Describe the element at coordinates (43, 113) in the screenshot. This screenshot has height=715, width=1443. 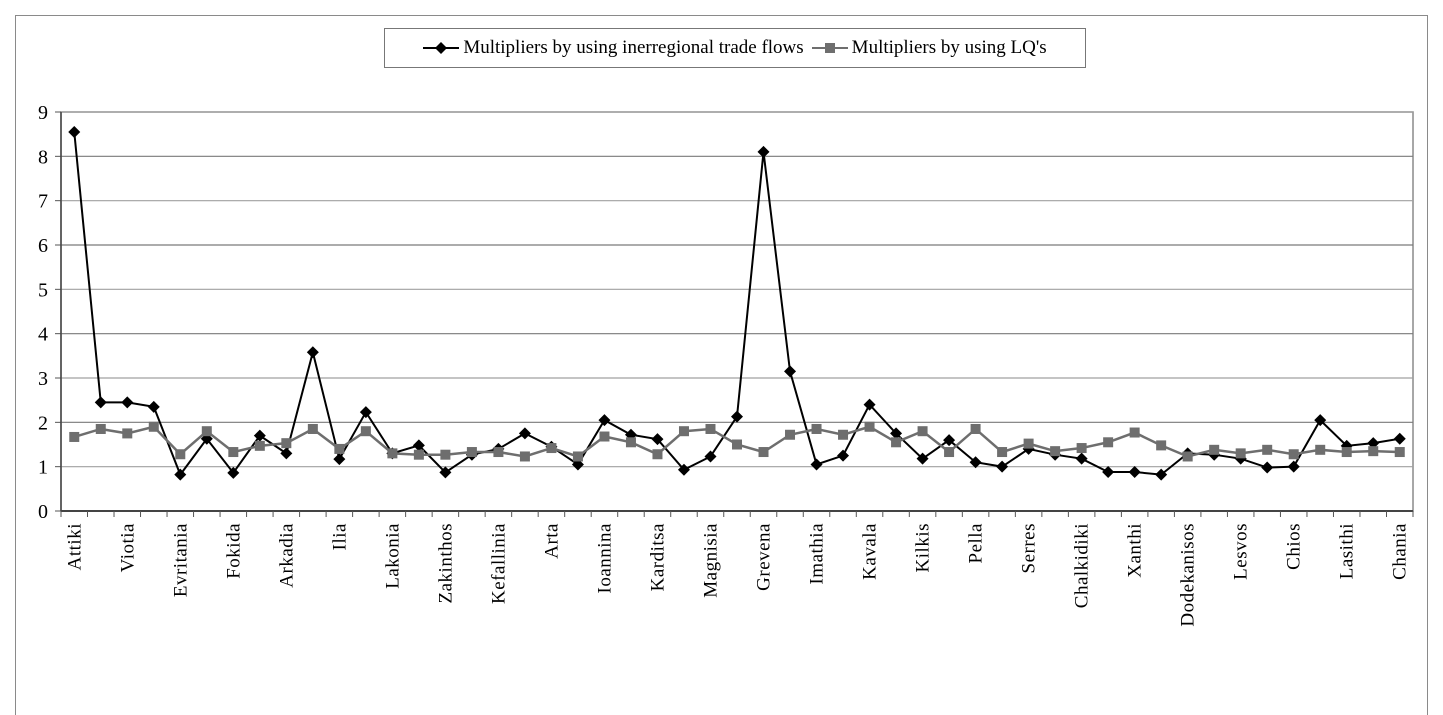
I see `y-tick-label: 9` at that location.